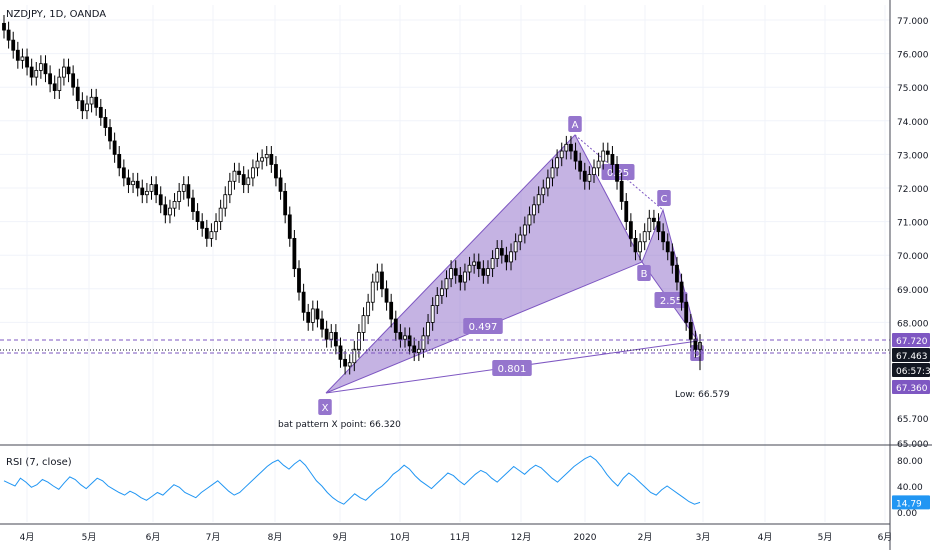 The height and width of the screenshot is (550, 932). Describe the element at coordinates (325, 407) in the screenshot. I see `point-label-x-bg` at that location.